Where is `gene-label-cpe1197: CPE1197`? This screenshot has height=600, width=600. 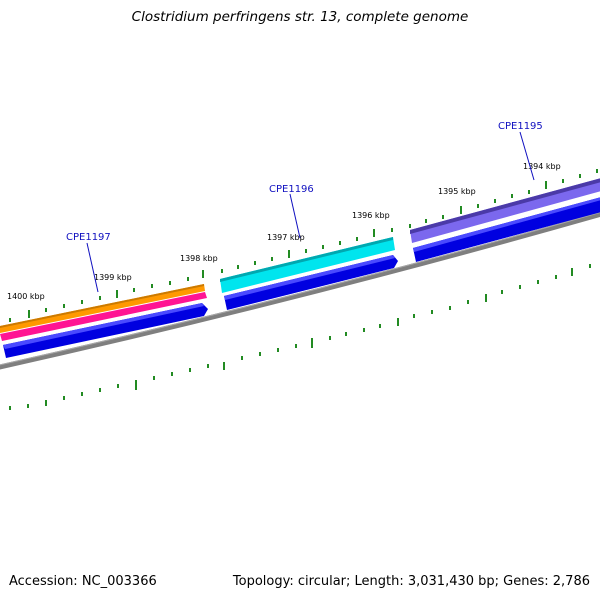 gene-label-cpe1197: CPE1197 is located at coordinates (88, 237).